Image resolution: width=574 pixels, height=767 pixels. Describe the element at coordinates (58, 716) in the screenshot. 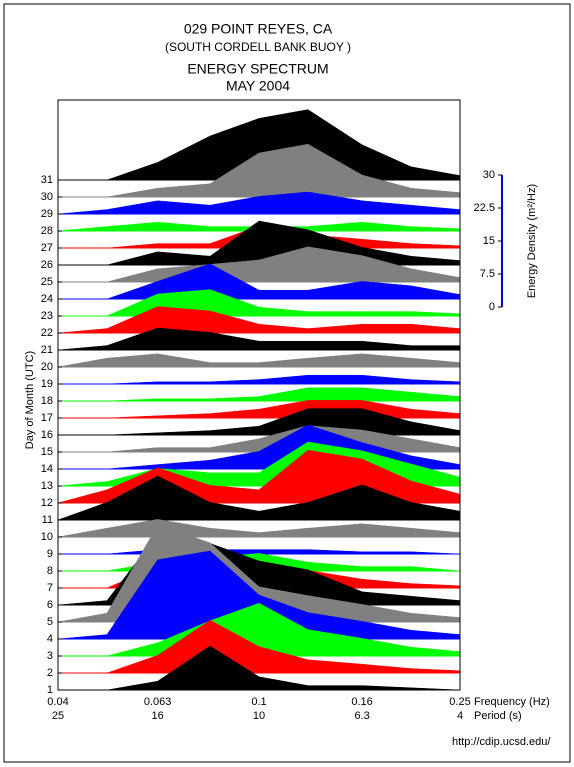

I see `period-tick-label: 25` at that location.